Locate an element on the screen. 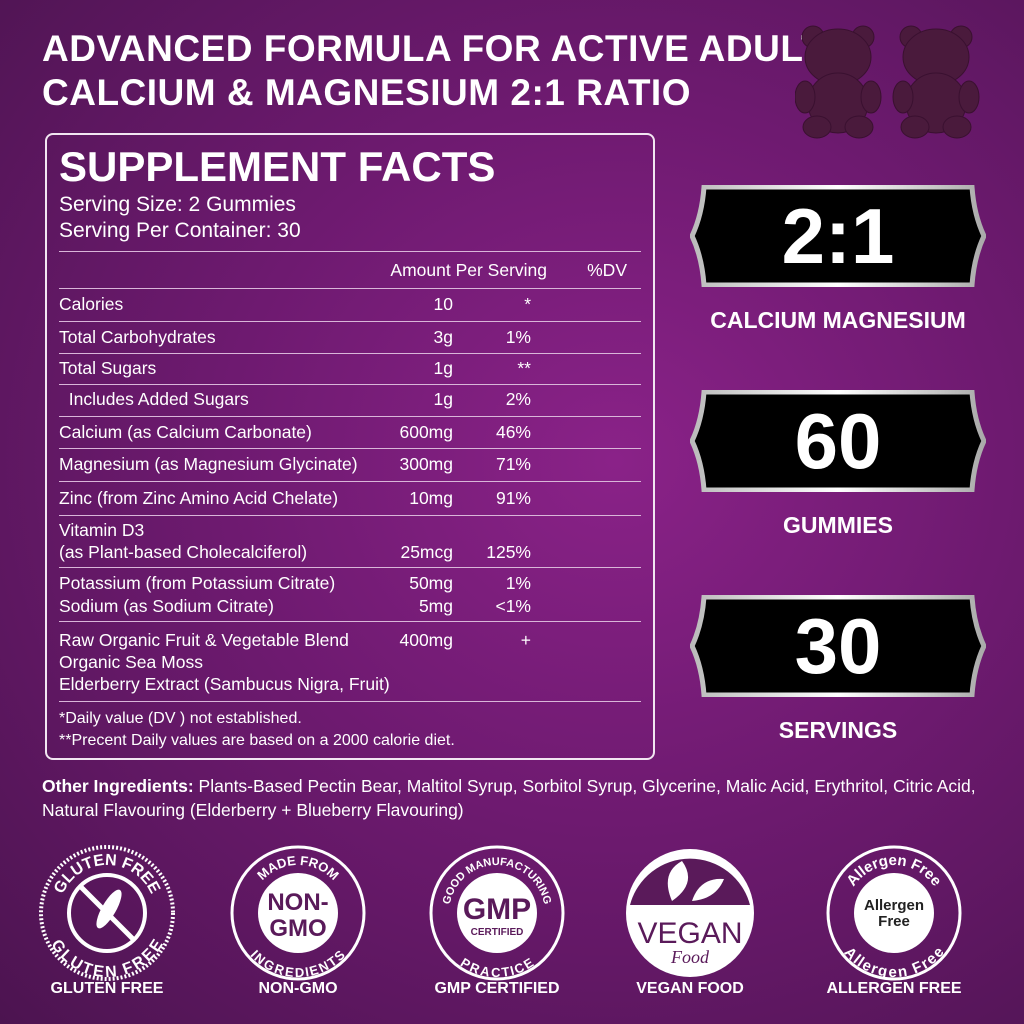  servings-per-container: Serving Per Container: 30 is located at coordinates (180, 230).